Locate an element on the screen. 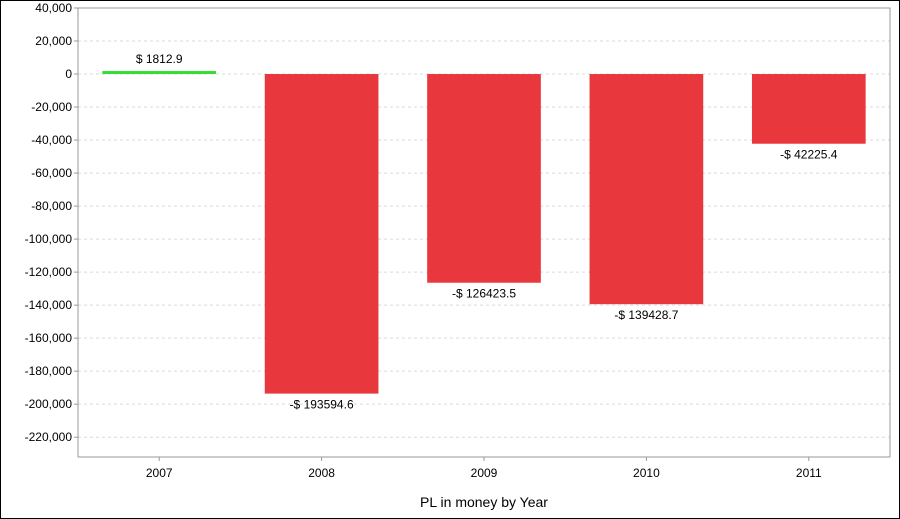 This screenshot has height=519, width=900. x-tick-label-2009: 2009 is located at coordinates (484, 473).